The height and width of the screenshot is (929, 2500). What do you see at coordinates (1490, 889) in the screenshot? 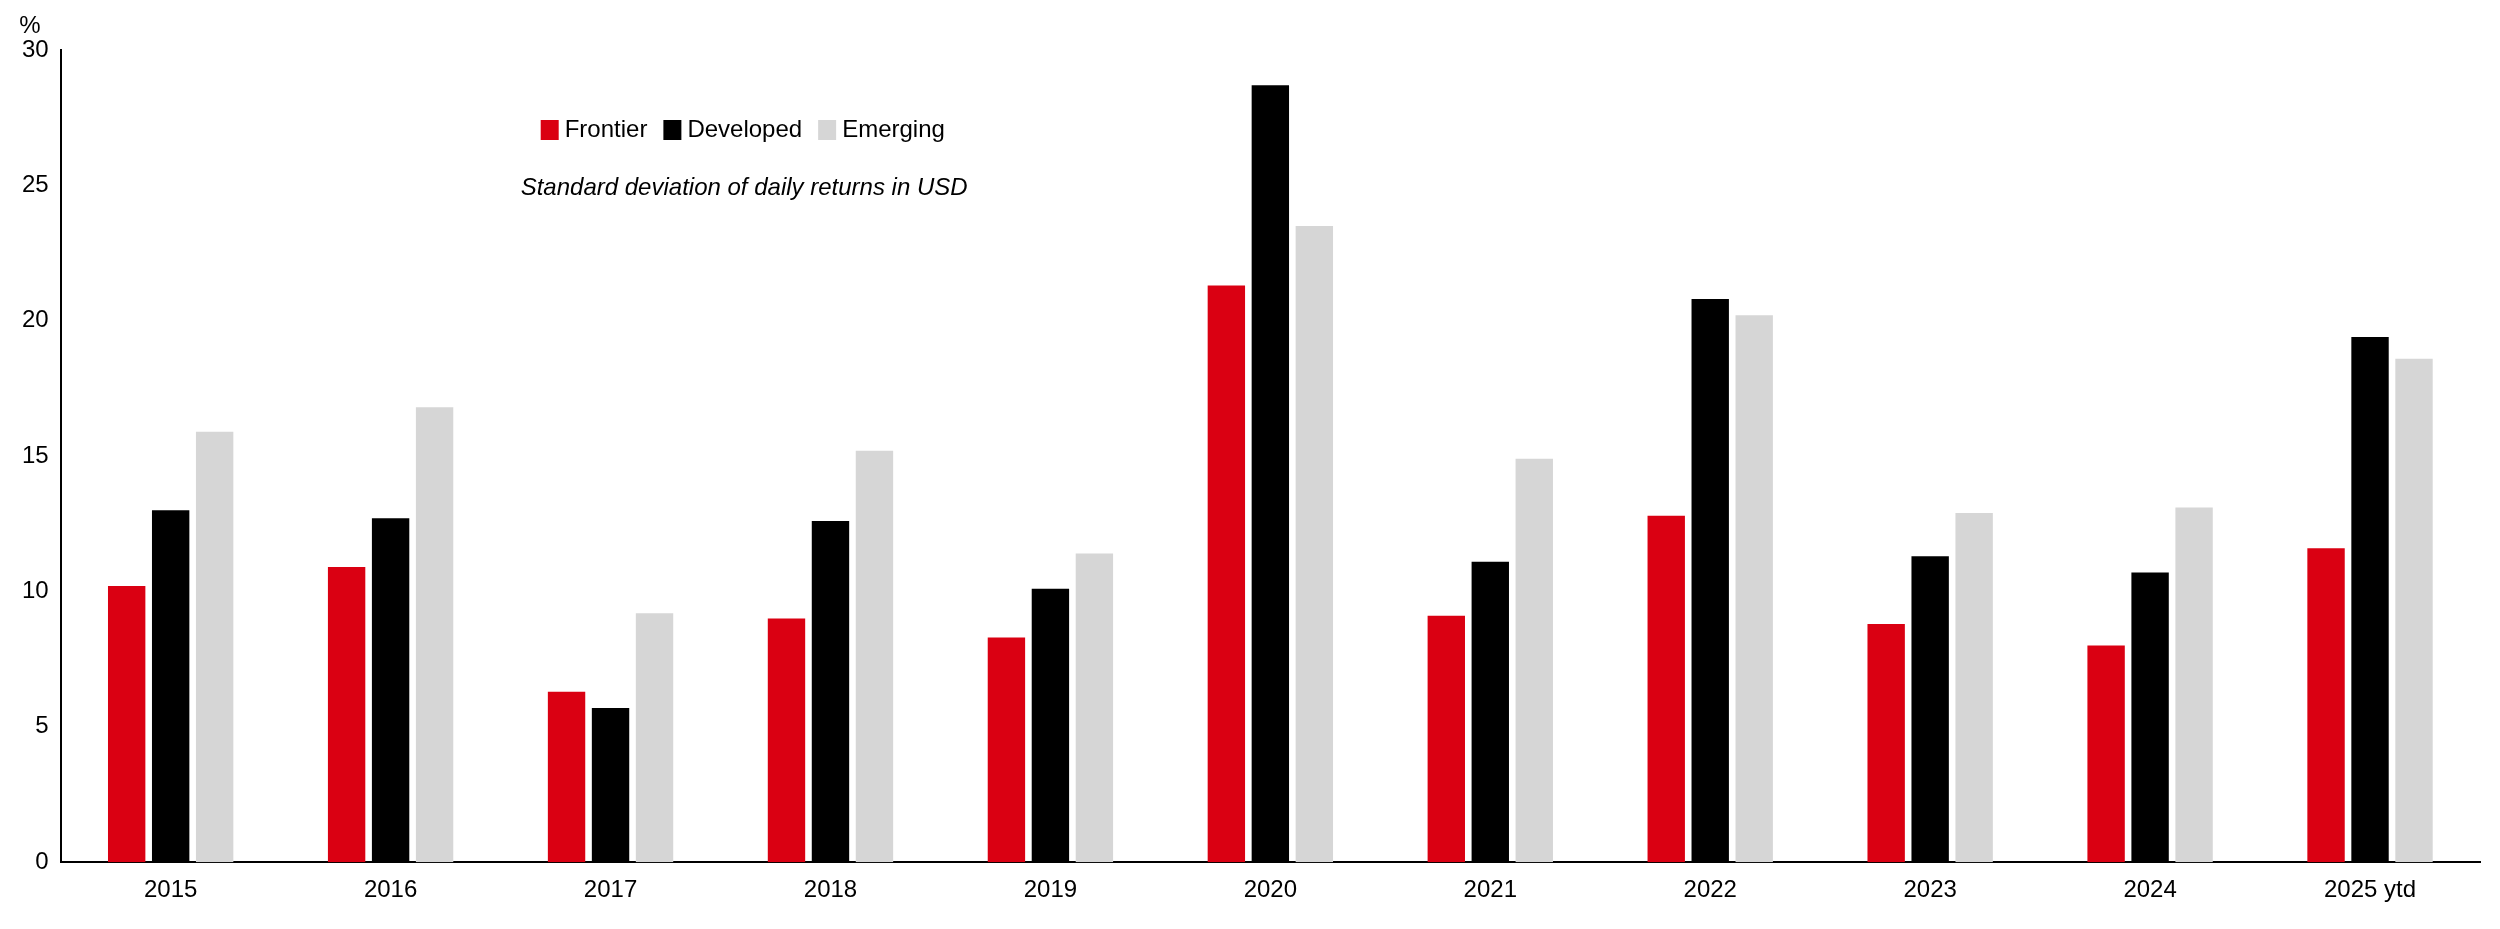
I see `x-tick-label: 2021` at bounding box center [1490, 889].